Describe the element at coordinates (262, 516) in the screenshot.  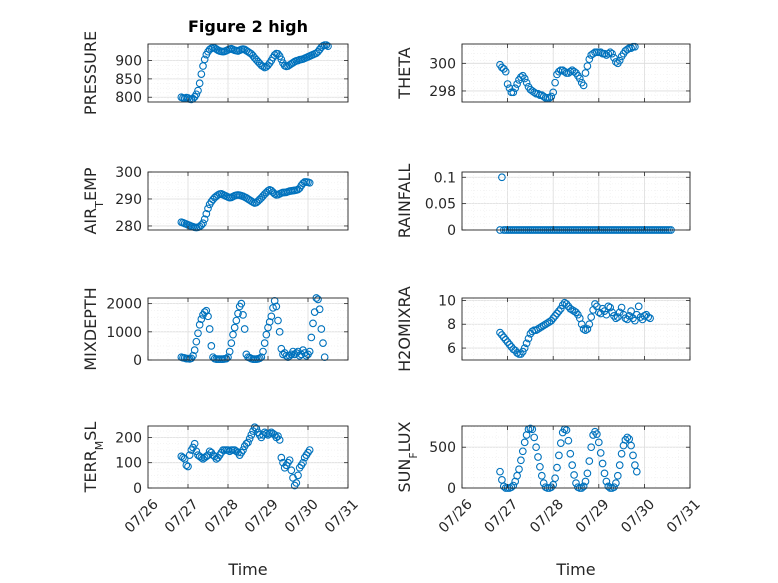
I see `x-tick-label: 07/29` at that location.